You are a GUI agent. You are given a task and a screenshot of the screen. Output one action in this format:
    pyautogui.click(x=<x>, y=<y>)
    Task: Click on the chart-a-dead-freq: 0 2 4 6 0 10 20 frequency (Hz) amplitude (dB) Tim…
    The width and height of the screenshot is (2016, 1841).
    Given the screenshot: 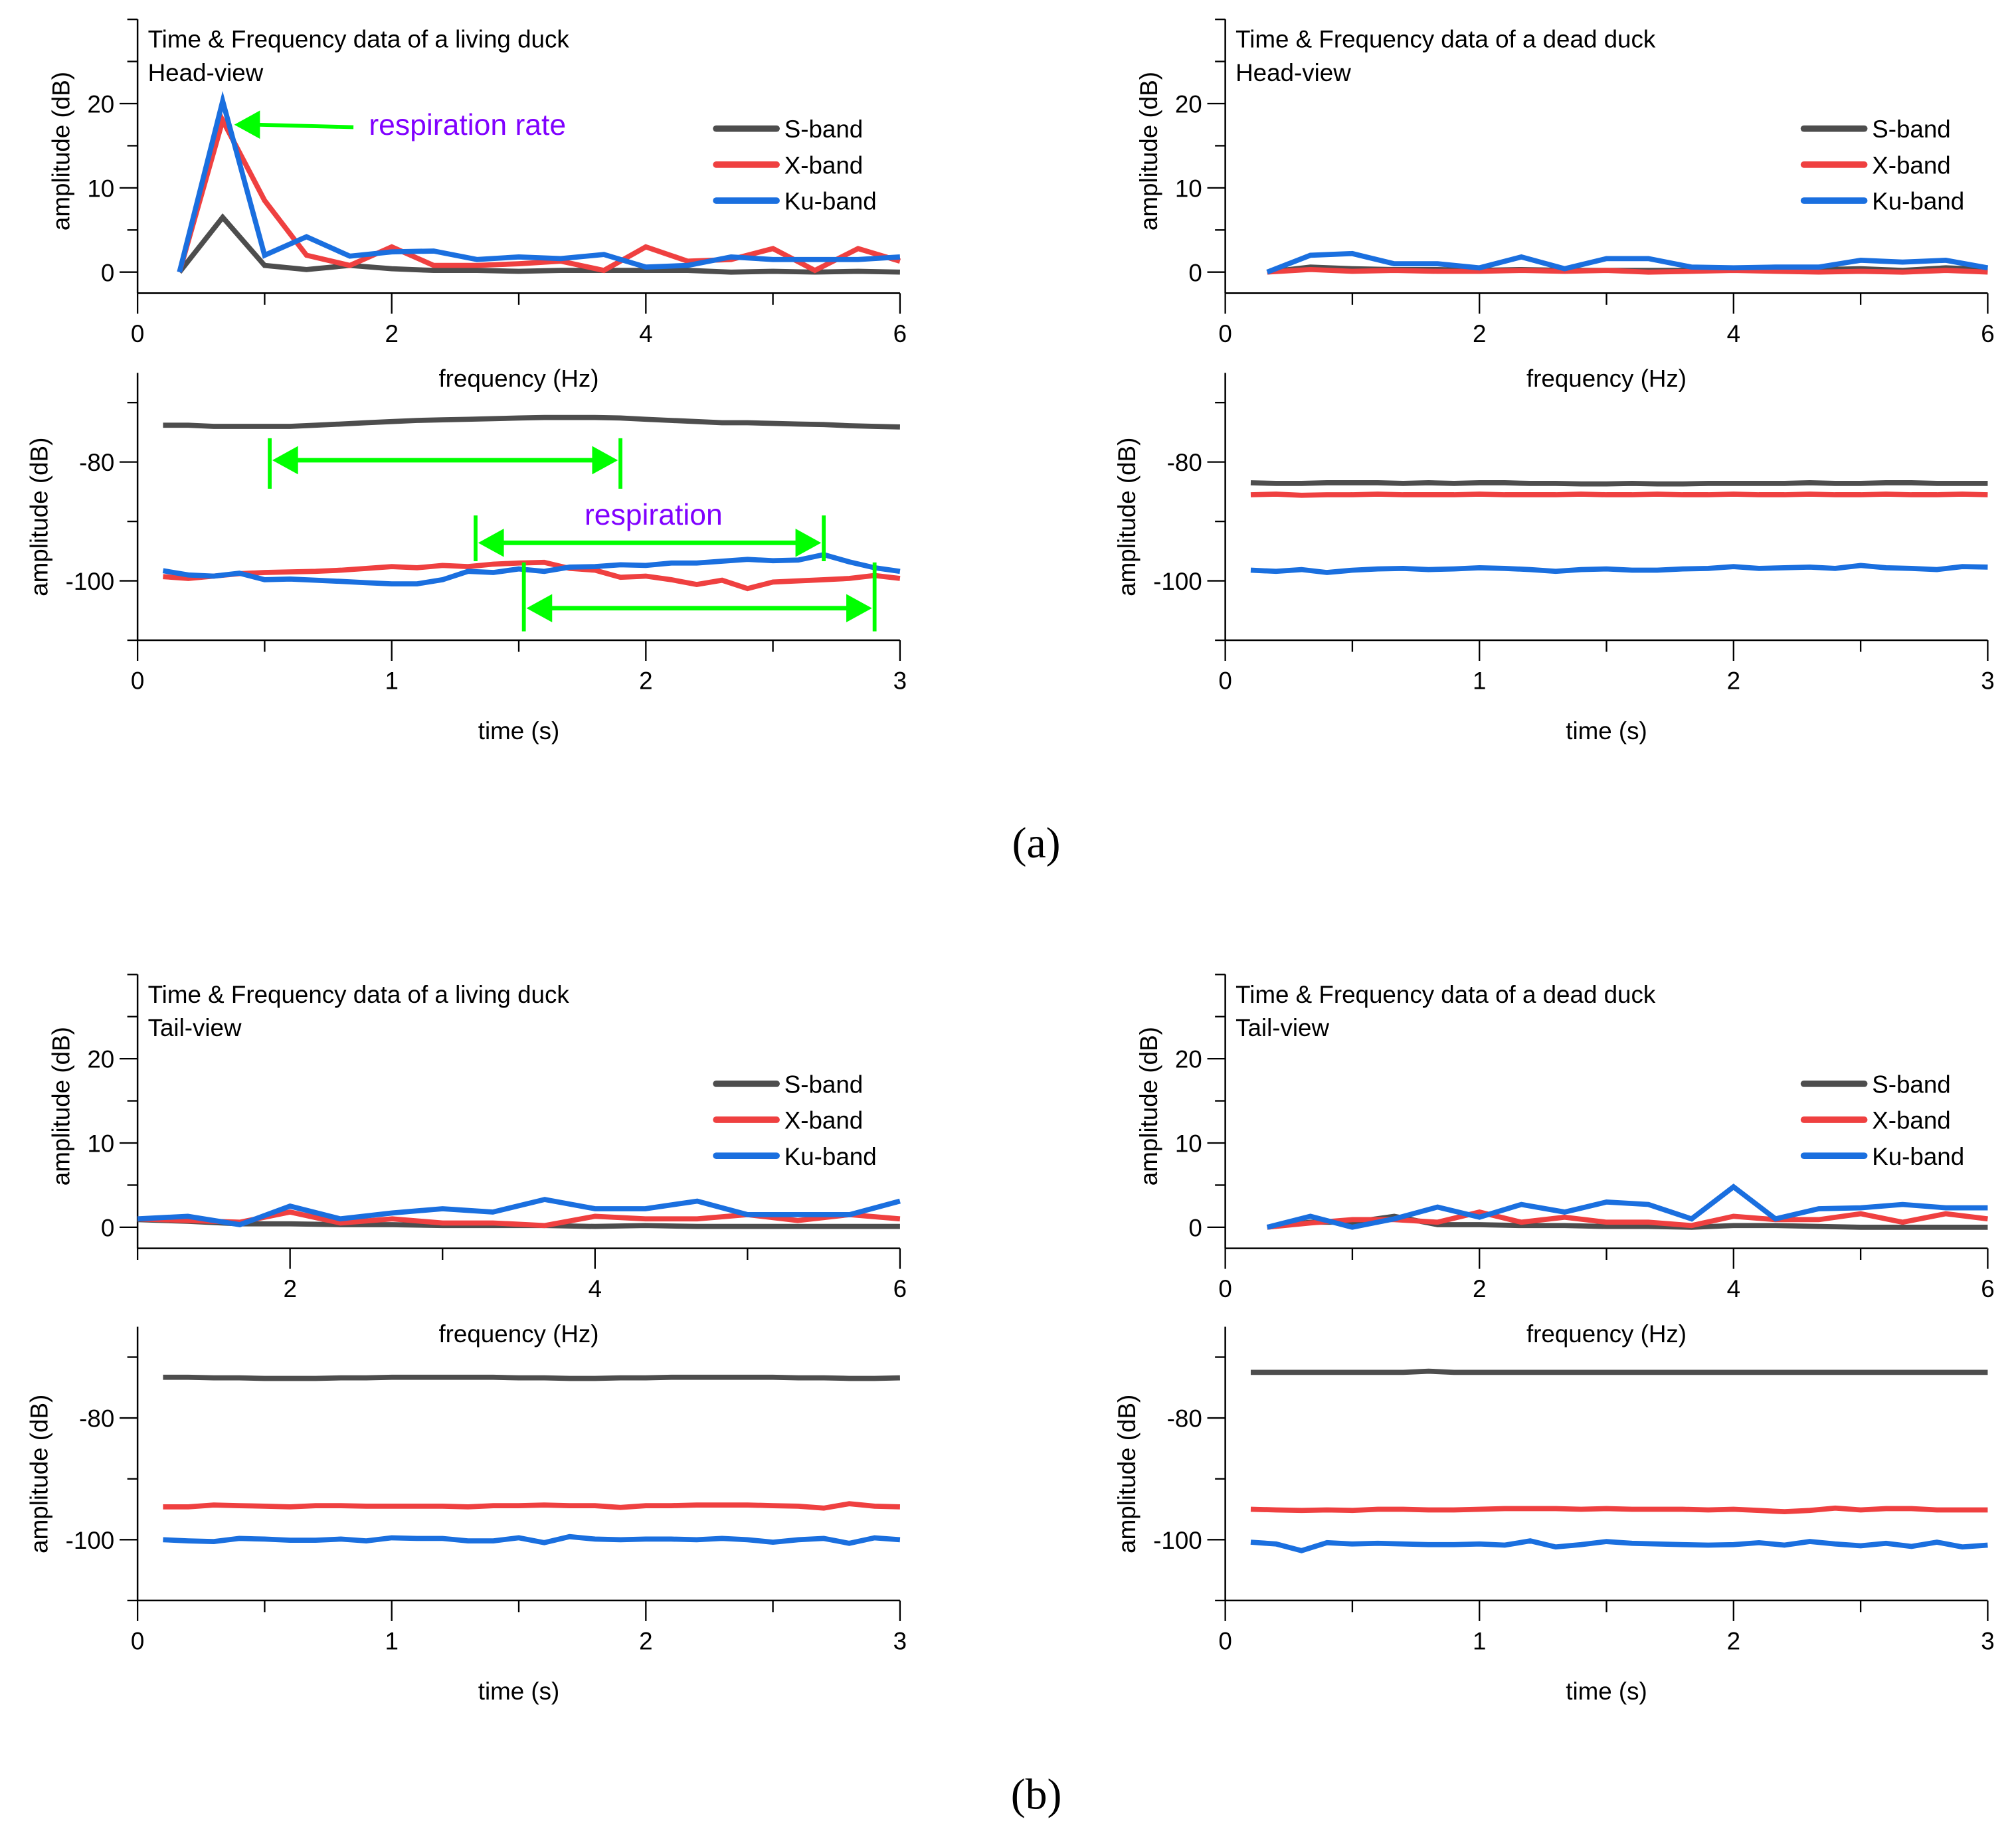 What is the action you would take?
    pyautogui.click(x=1565, y=205)
    